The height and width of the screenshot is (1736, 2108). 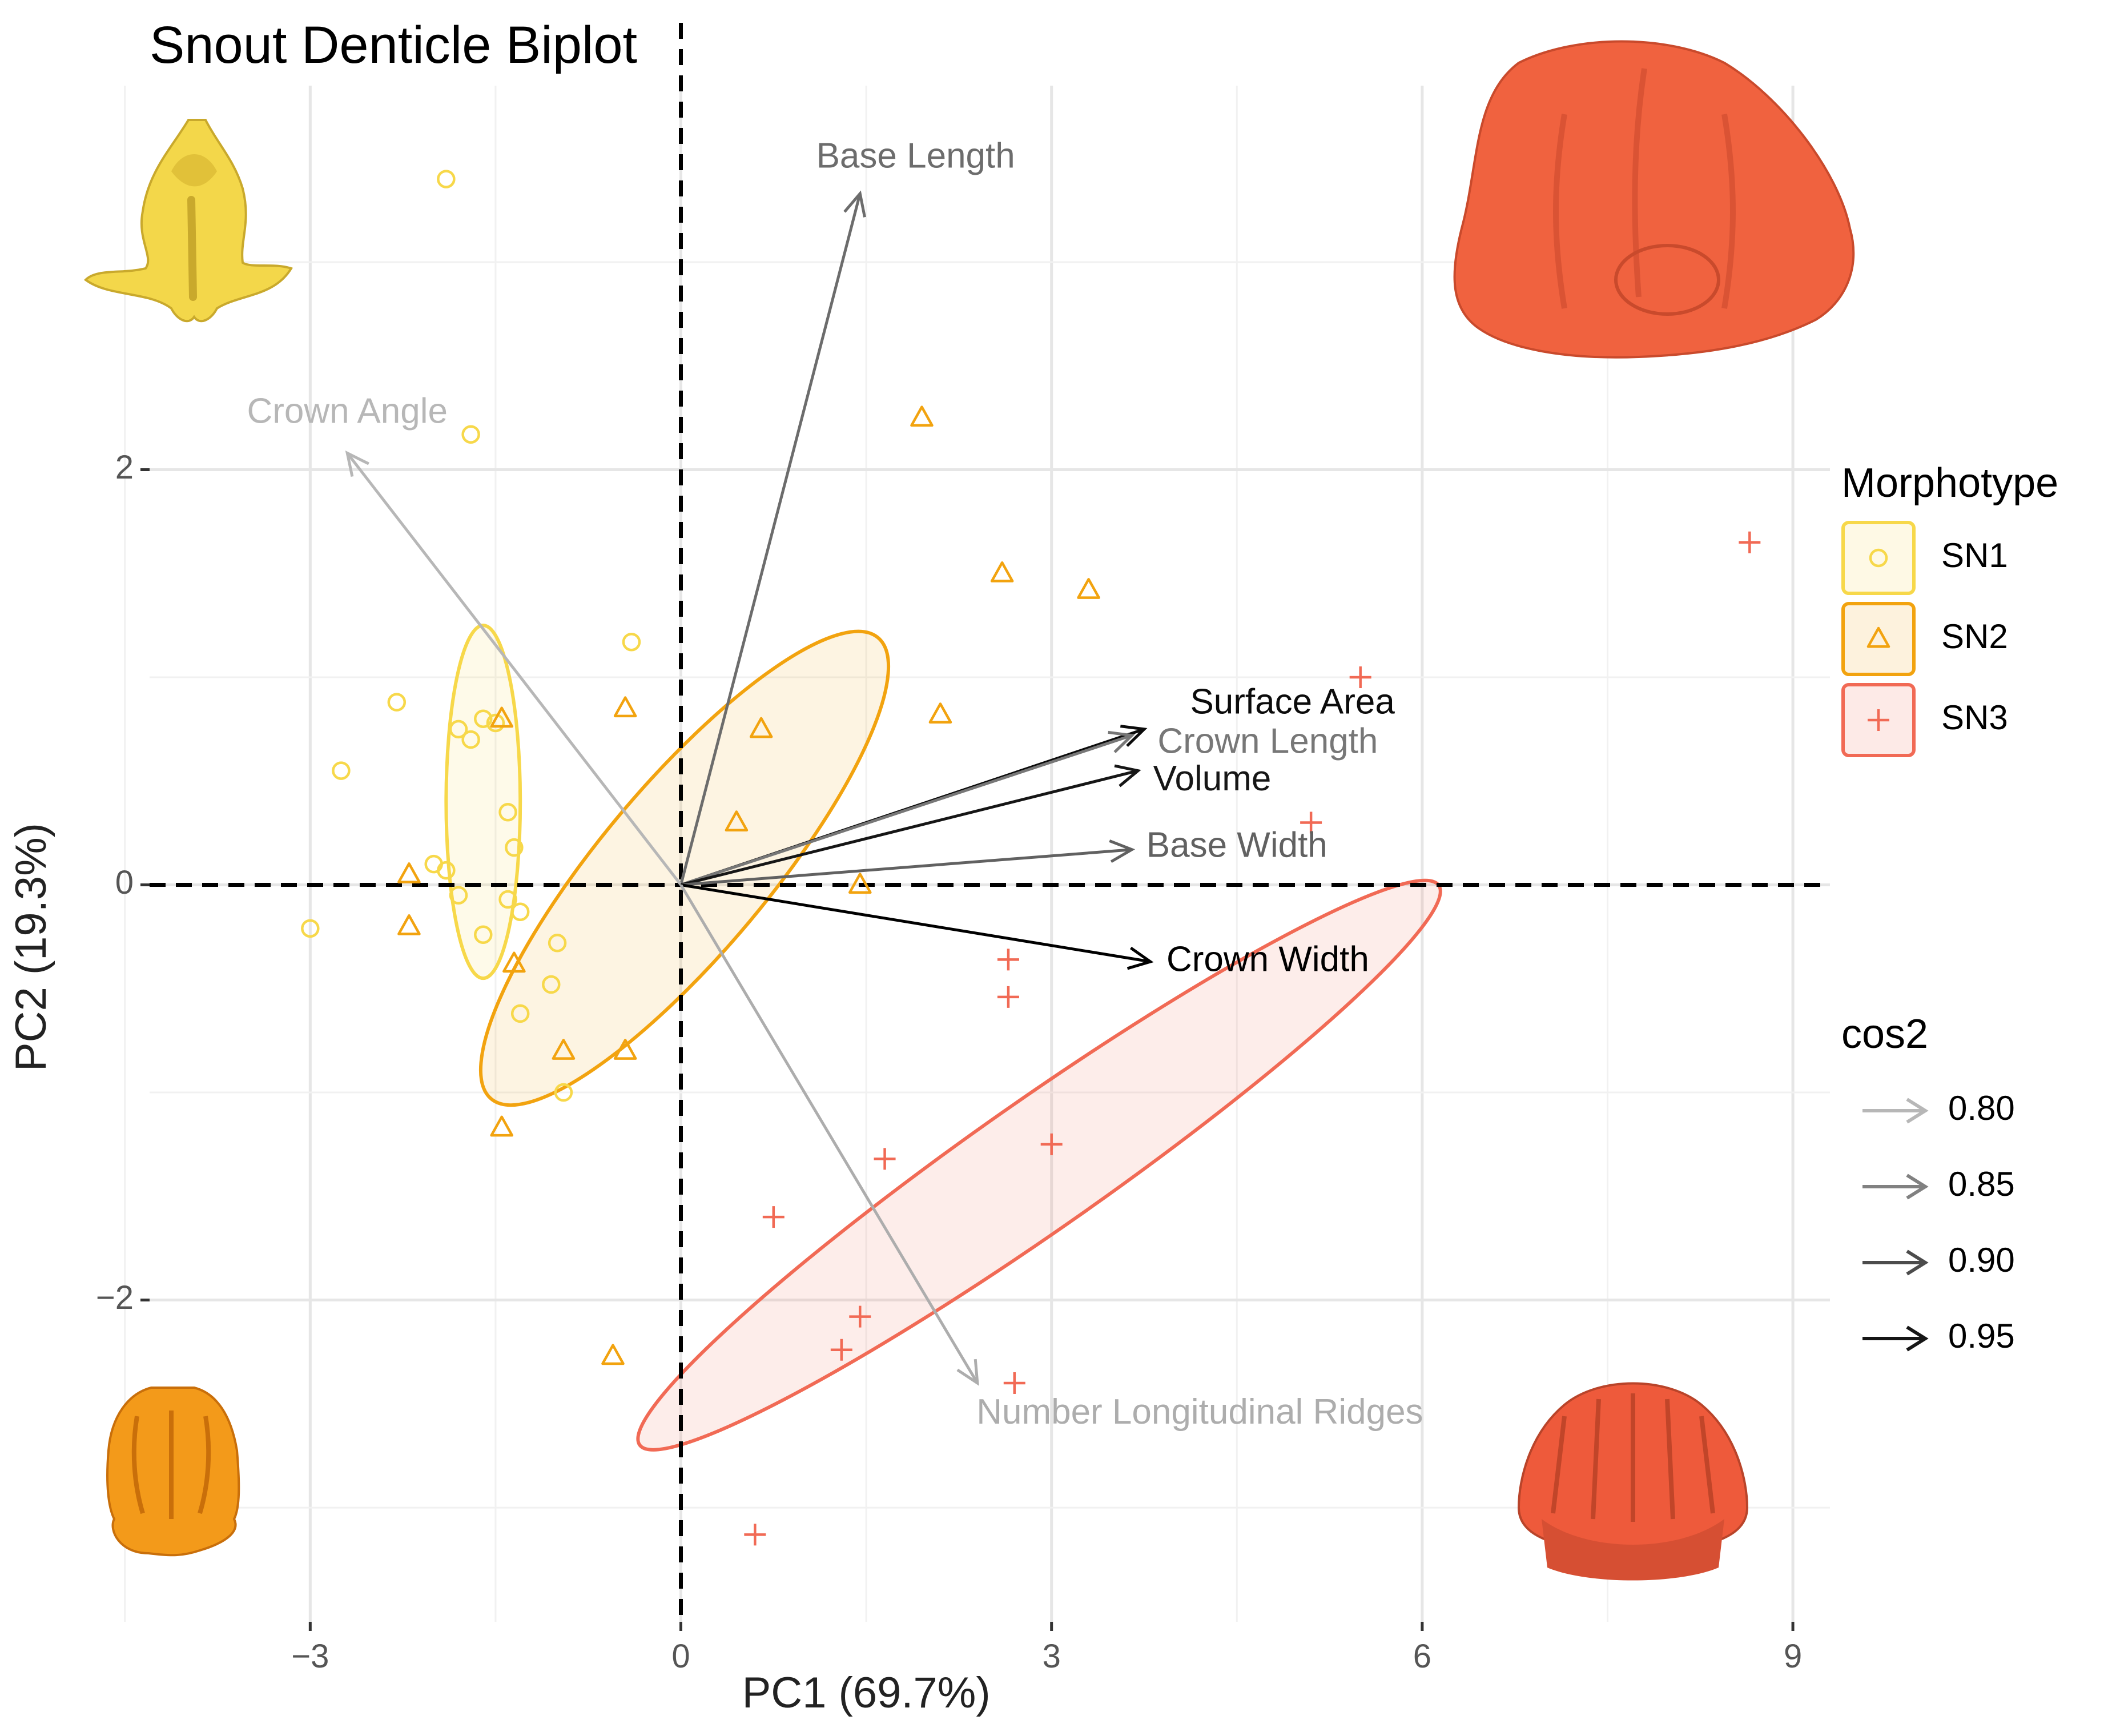 I want to click on legend-label-sn1: SN1, so click(x=1974, y=555).